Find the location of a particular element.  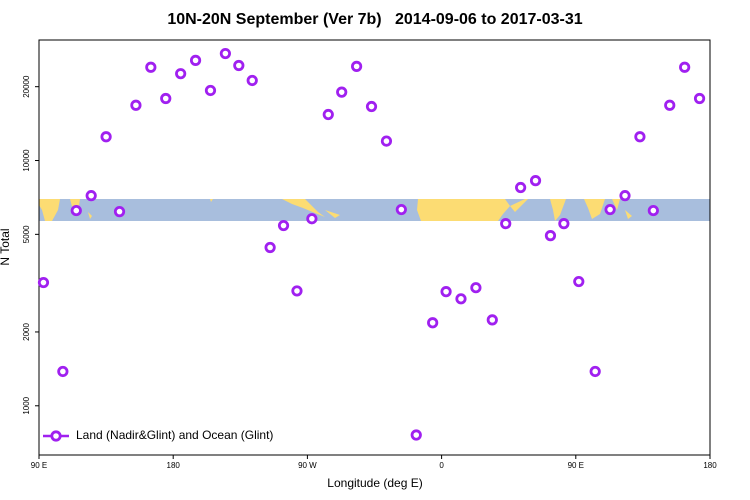

x-tick-label: 0 is located at coordinates (441, 465).